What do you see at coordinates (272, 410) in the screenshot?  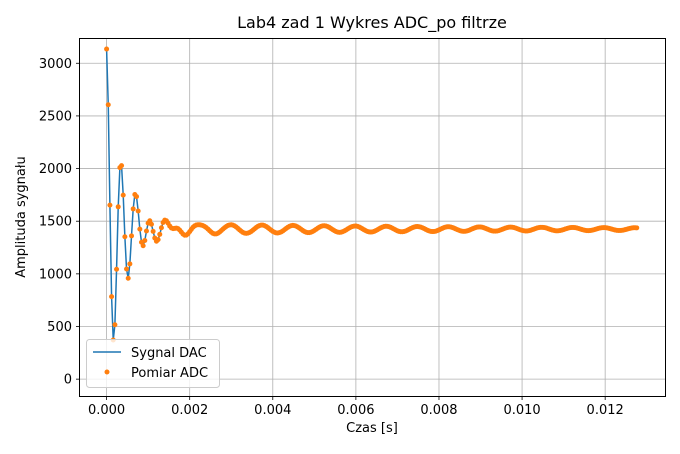 I see `x-tick-label: 0.004` at bounding box center [272, 410].